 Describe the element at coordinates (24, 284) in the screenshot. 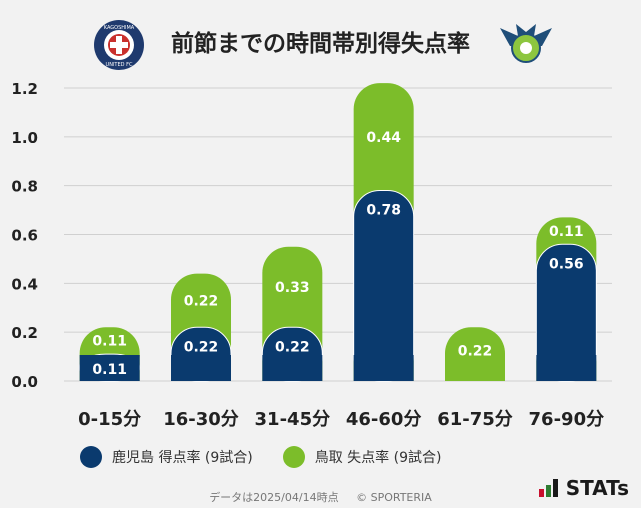

I see `y-tick-label: 0.4` at that location.